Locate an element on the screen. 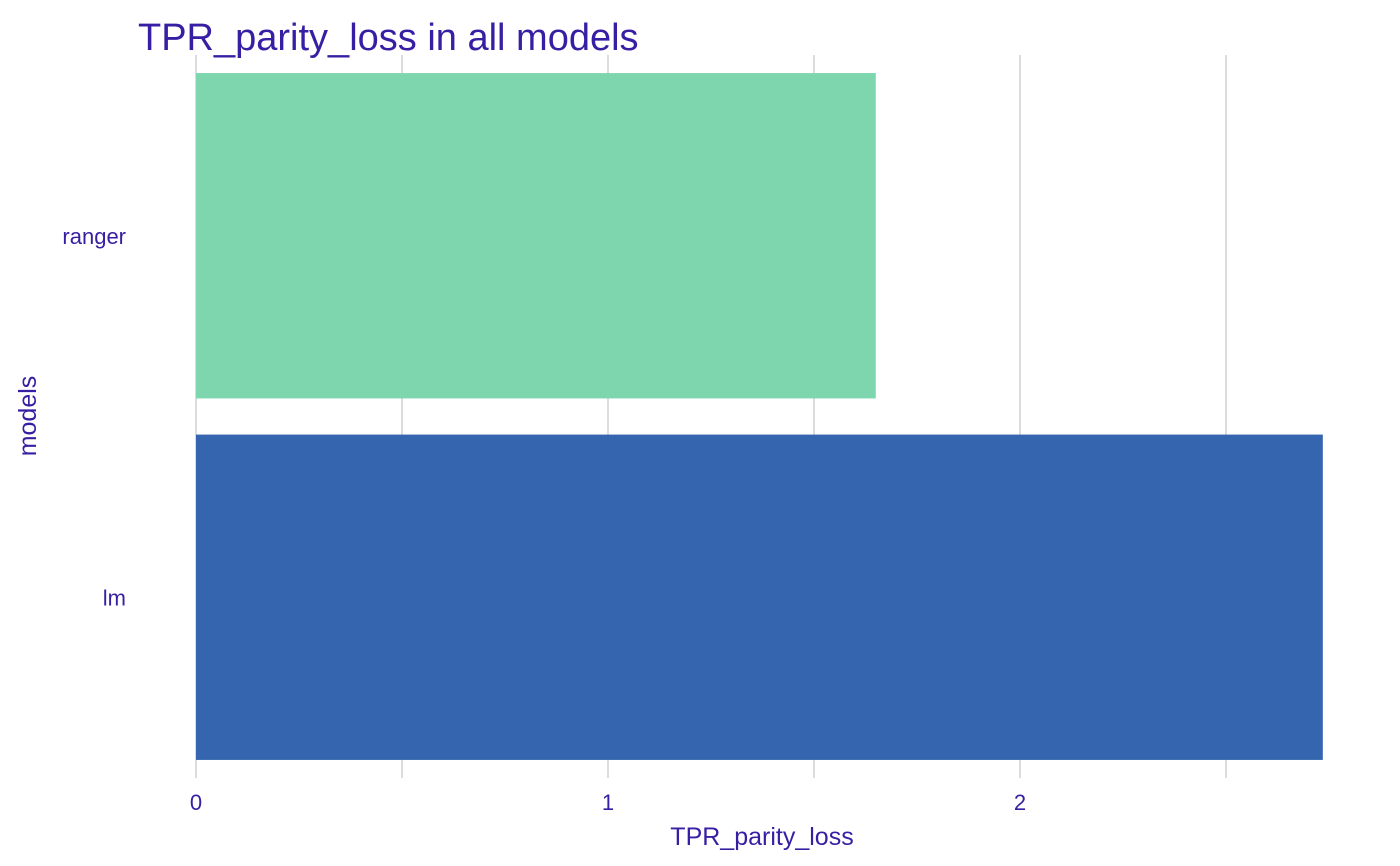  y-tick-labels: ranger lm is located at coordinates (94, 417).